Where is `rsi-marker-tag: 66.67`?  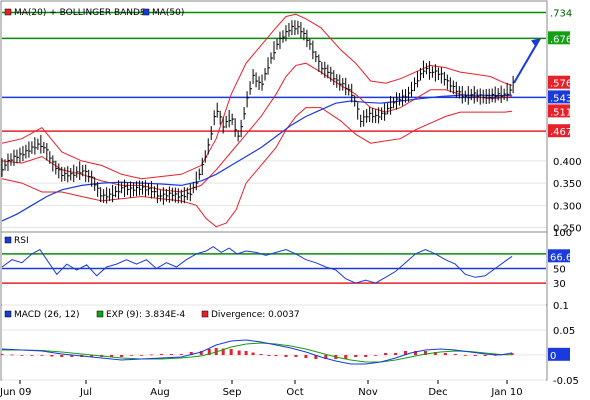 rsi-marker-tag: 66.67 is located at coordinates (563, 256).